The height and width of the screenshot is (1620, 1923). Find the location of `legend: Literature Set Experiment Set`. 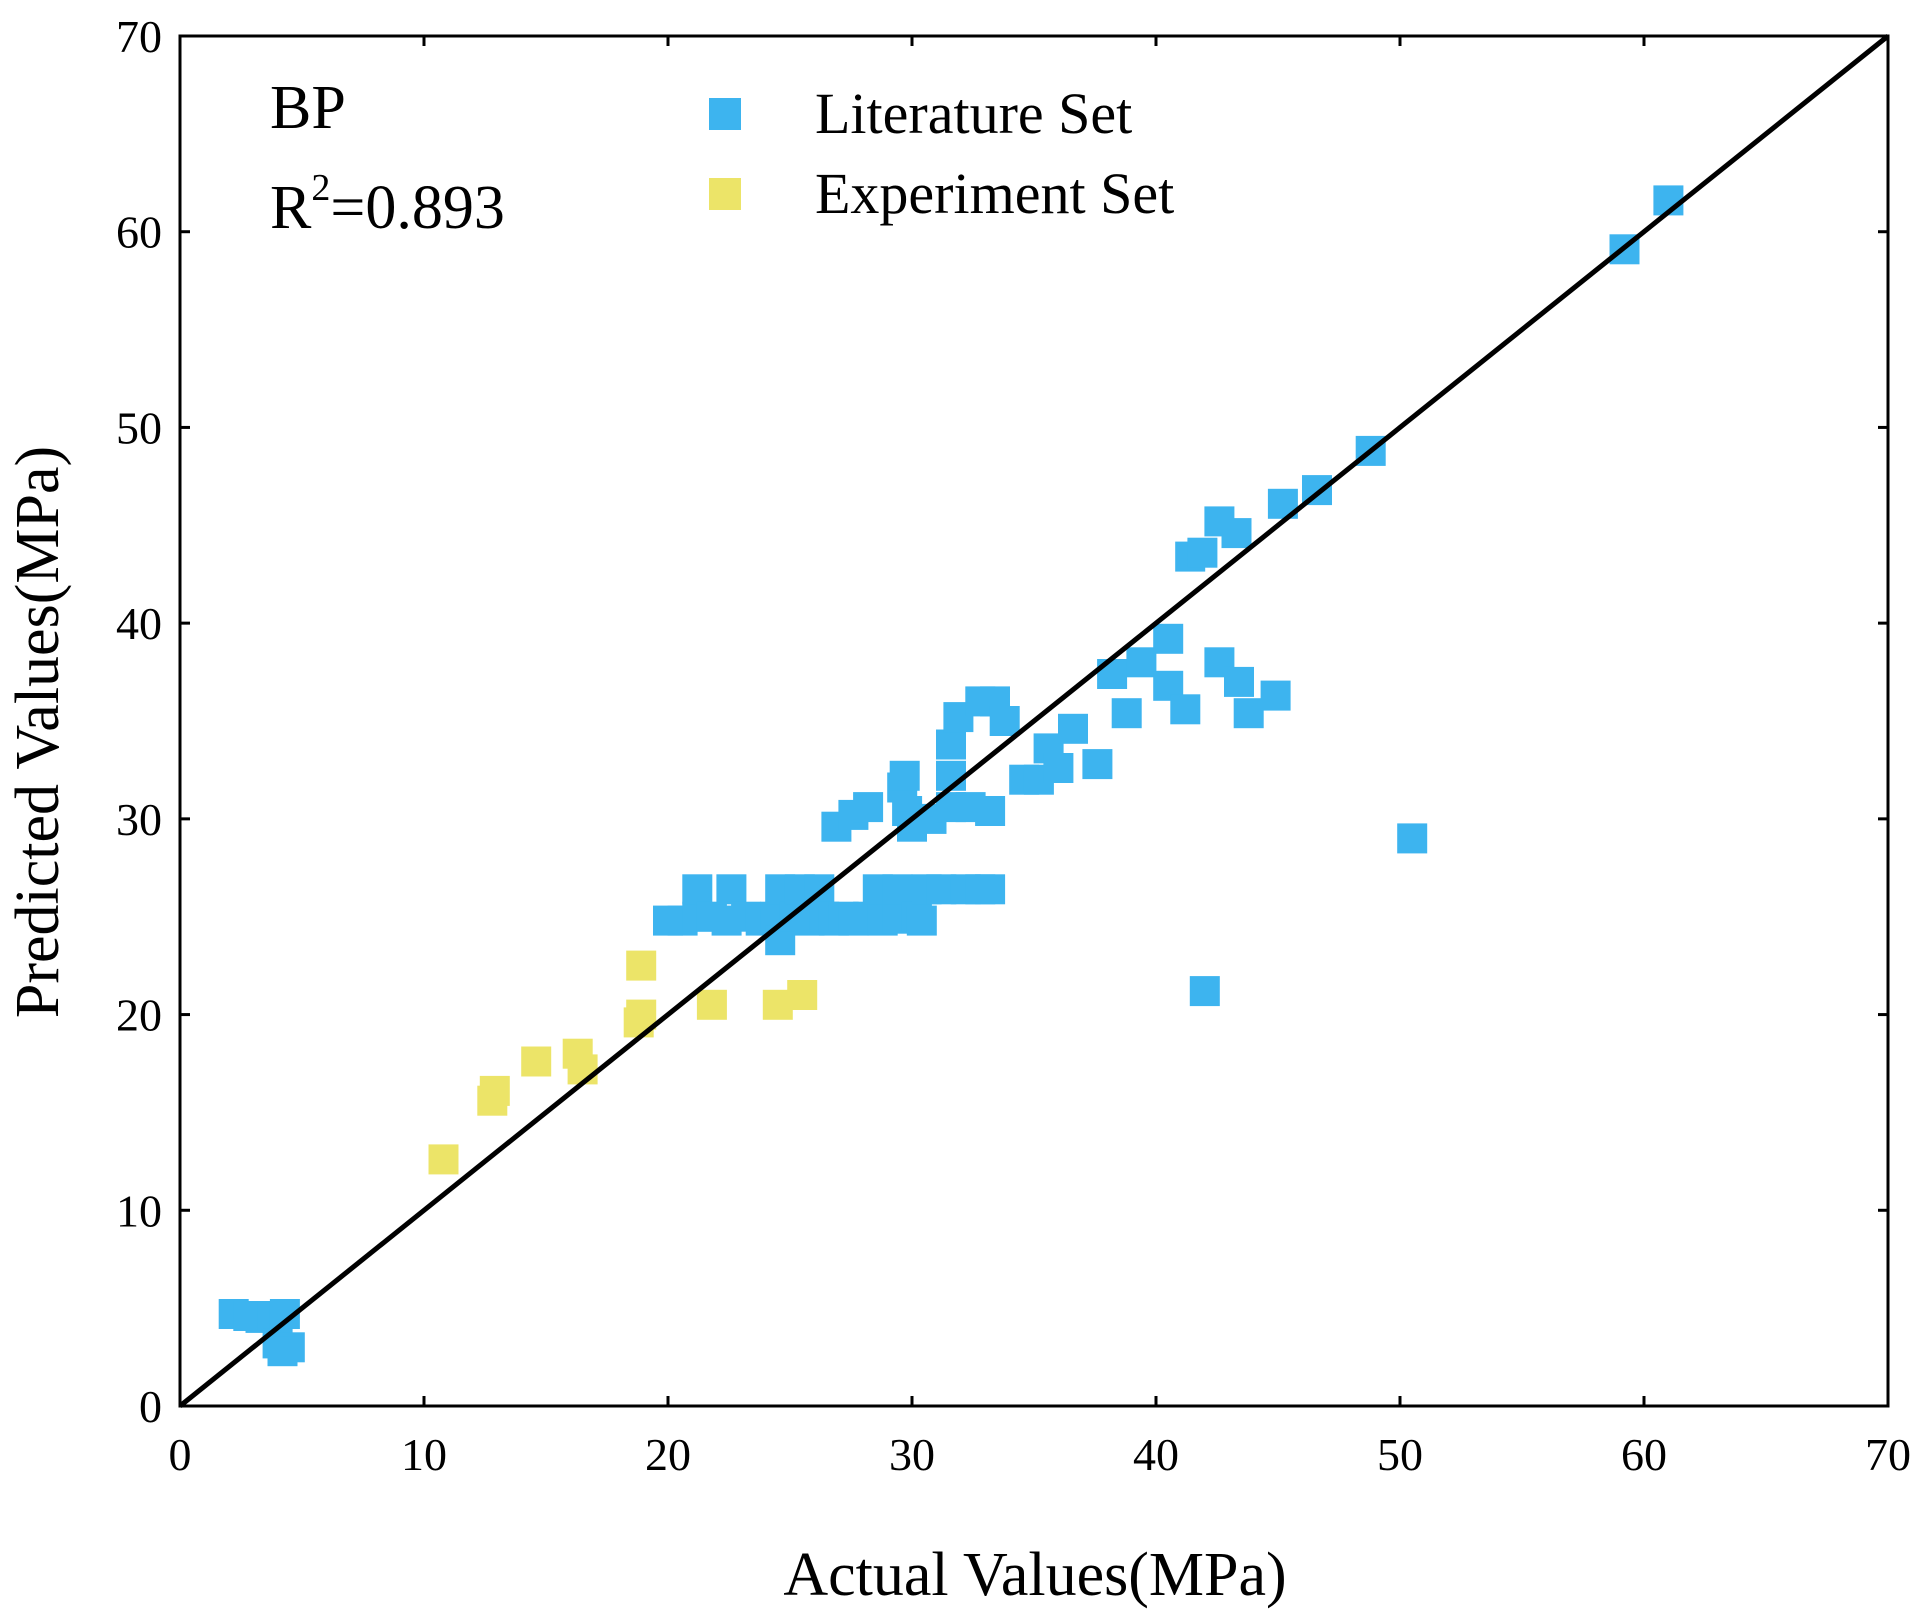

legend: Literature Set Experiment Set is located at coordinates (941, 153).